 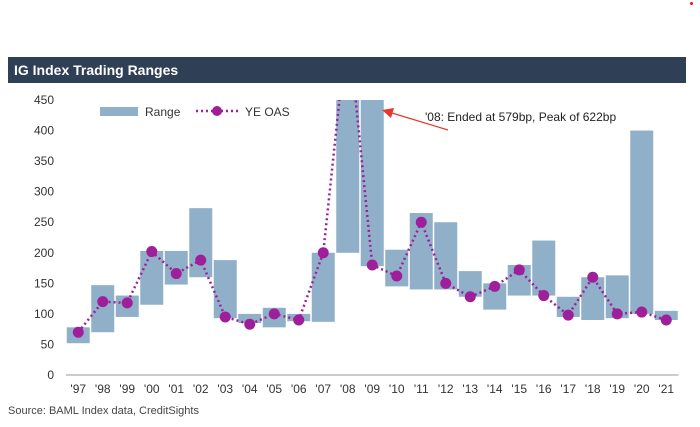 I want to click on x-tick-label: '00, so click(x=152, y=389).